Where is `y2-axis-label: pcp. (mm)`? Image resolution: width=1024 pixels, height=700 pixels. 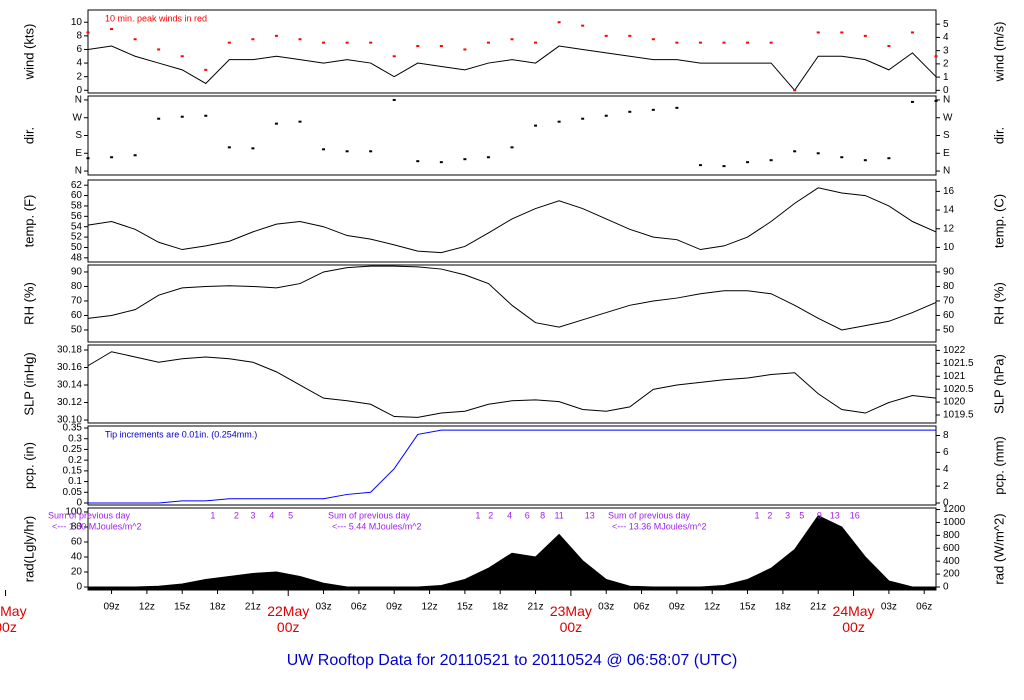 y2-axis-label: pcp. (mm) is located at coordinates (998, 465).